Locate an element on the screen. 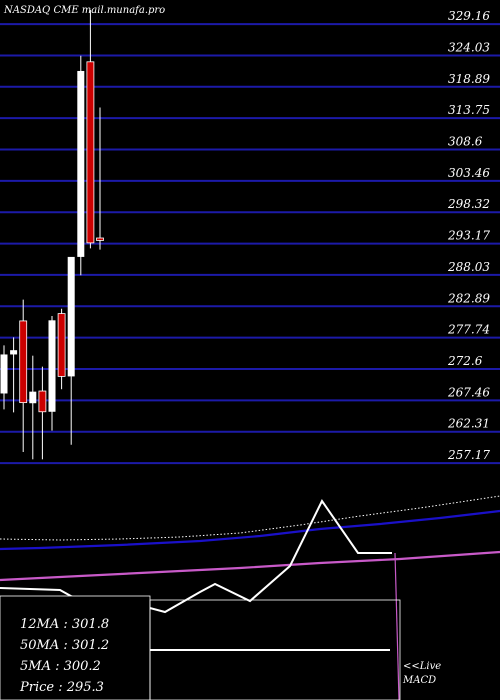 The width and height of the screenshot is (500, 700). ma12-label: 12MA : 301.8 is located at coordinates (64, 624).